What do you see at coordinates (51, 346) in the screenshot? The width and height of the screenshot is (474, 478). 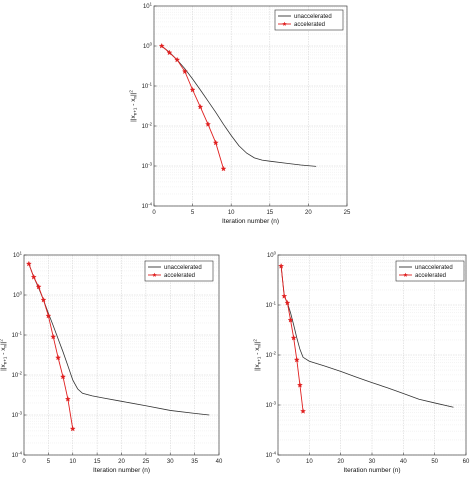 I see `series-line-accelerated` at bounding box center [51, 346].